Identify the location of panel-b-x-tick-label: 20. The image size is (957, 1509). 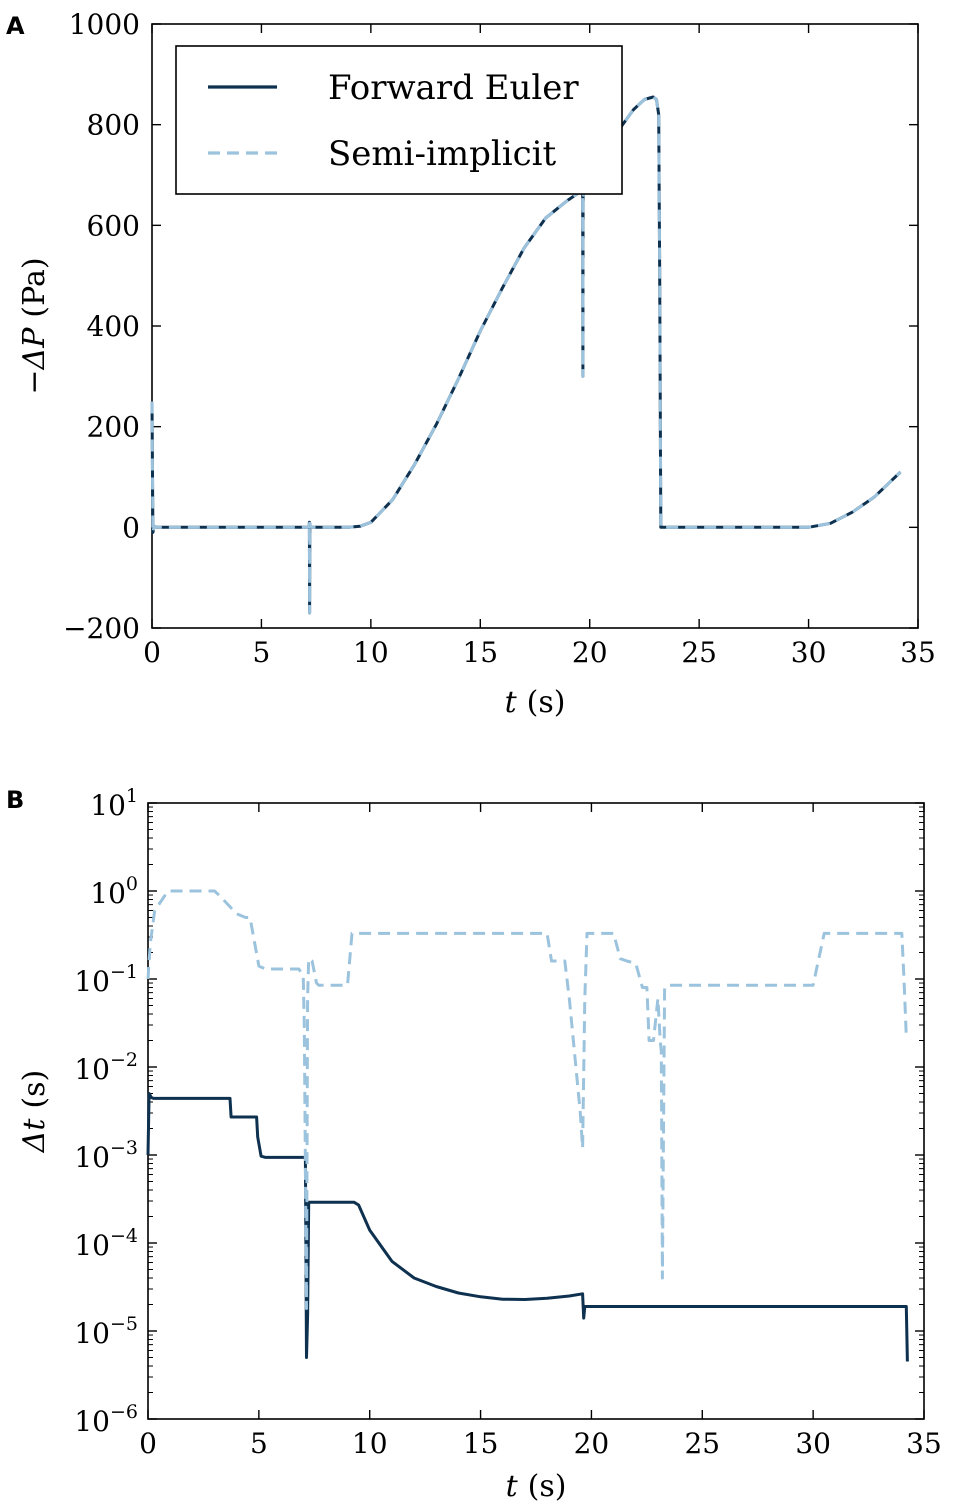
(592, 1443).